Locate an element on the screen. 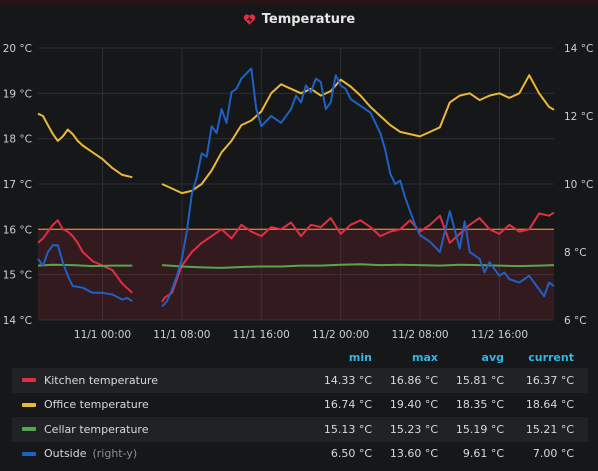 Image resolution: width=598 pixels, height=471 pixels. legend-current-cellar: 15.21 °C is located at coordinates (549, 429).